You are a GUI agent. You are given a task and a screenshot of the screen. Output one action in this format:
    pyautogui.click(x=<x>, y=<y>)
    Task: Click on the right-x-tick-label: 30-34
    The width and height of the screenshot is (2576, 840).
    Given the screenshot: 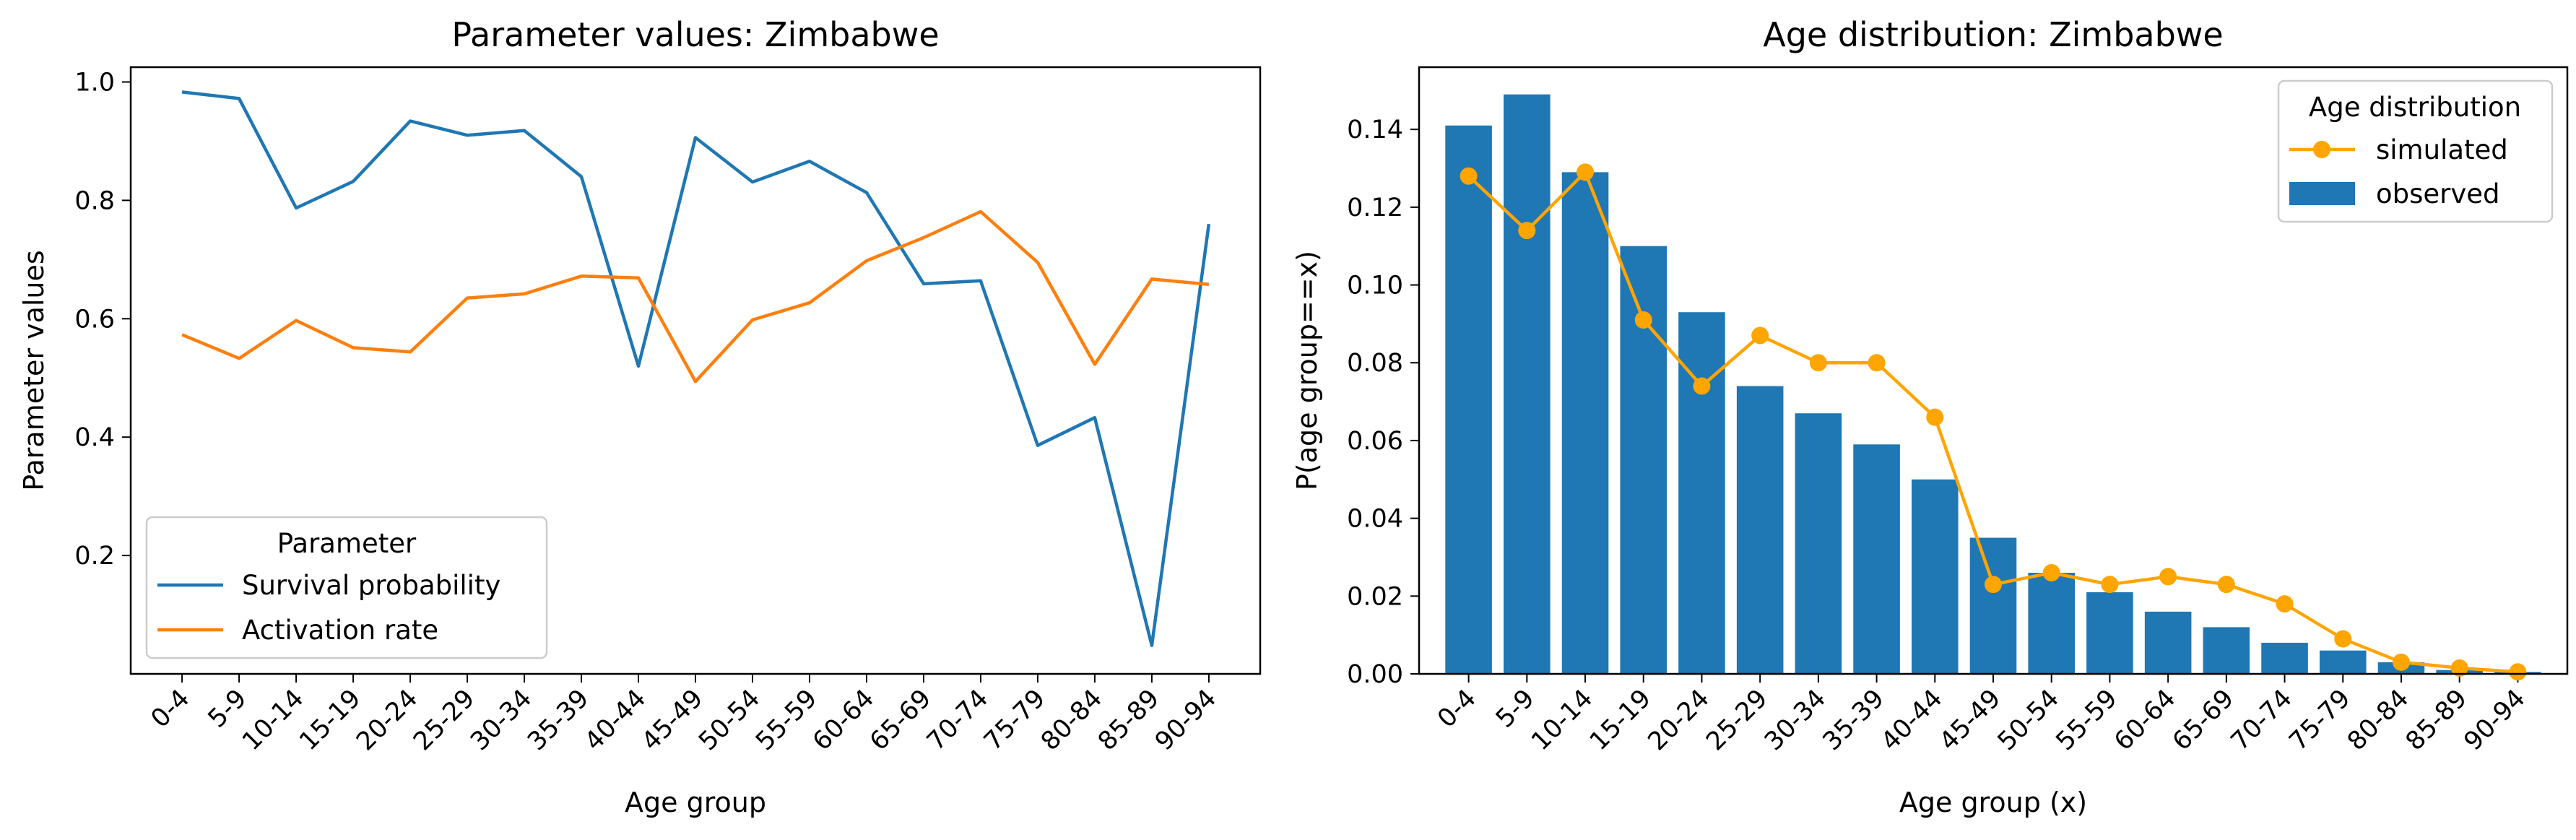 What is the action you would take?
    pyautogui.click(x=1795, y=720)
    